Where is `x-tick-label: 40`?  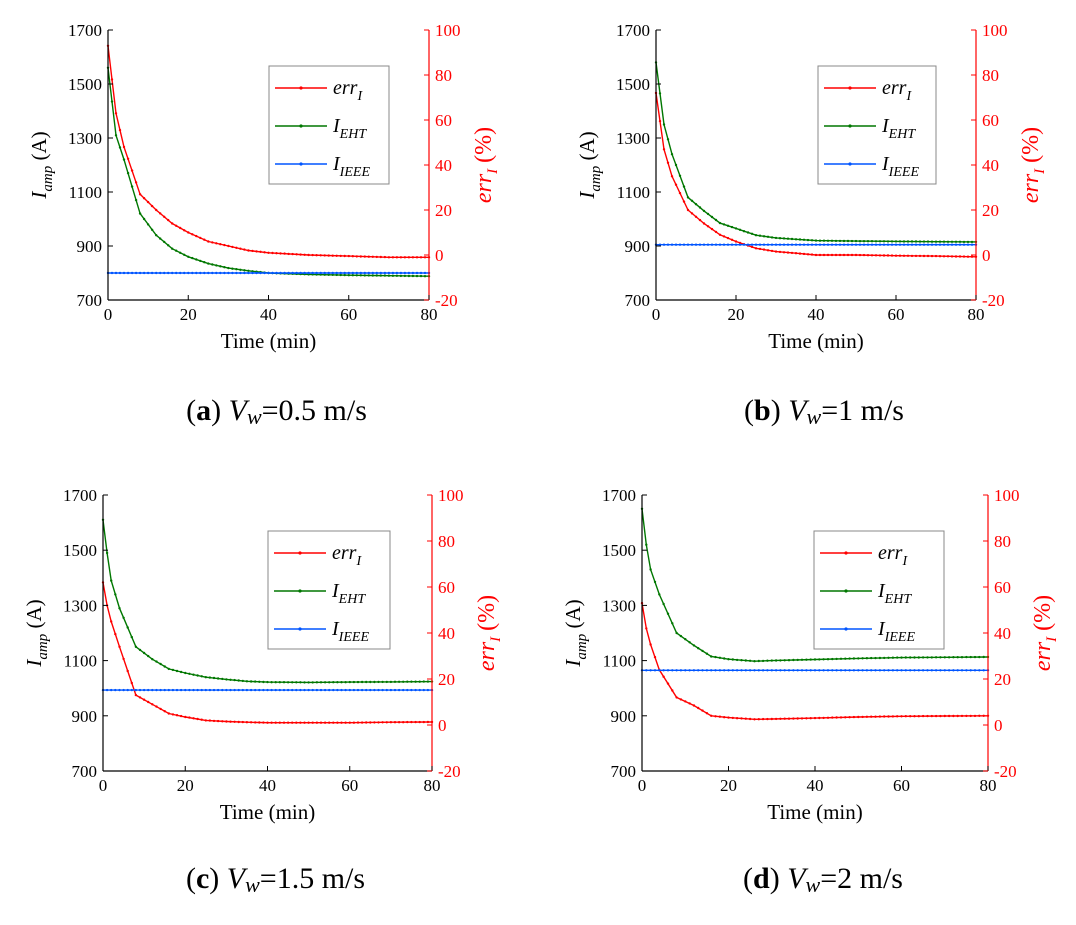
x-tick-label: 40 is located at coordinates (267, 785).